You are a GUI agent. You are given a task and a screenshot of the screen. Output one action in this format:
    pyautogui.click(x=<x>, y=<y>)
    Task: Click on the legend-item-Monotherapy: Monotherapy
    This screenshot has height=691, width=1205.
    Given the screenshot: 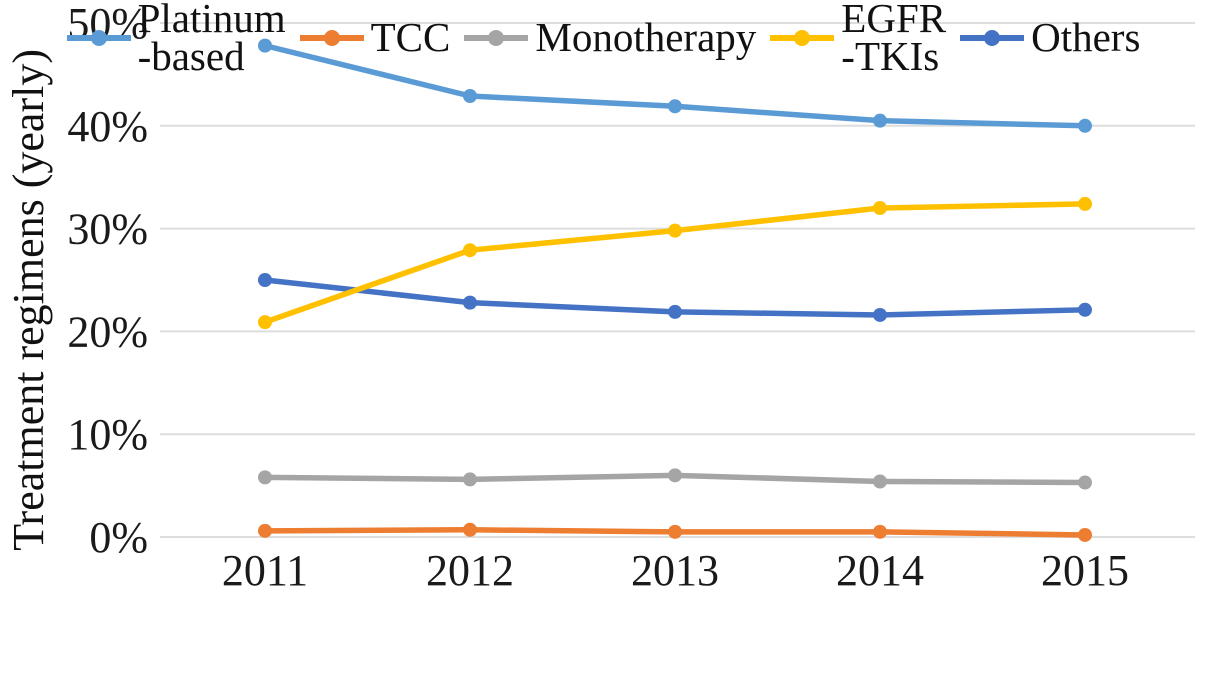 What is the action you would take?
    pyautogui.click(x=609, y=36)
    